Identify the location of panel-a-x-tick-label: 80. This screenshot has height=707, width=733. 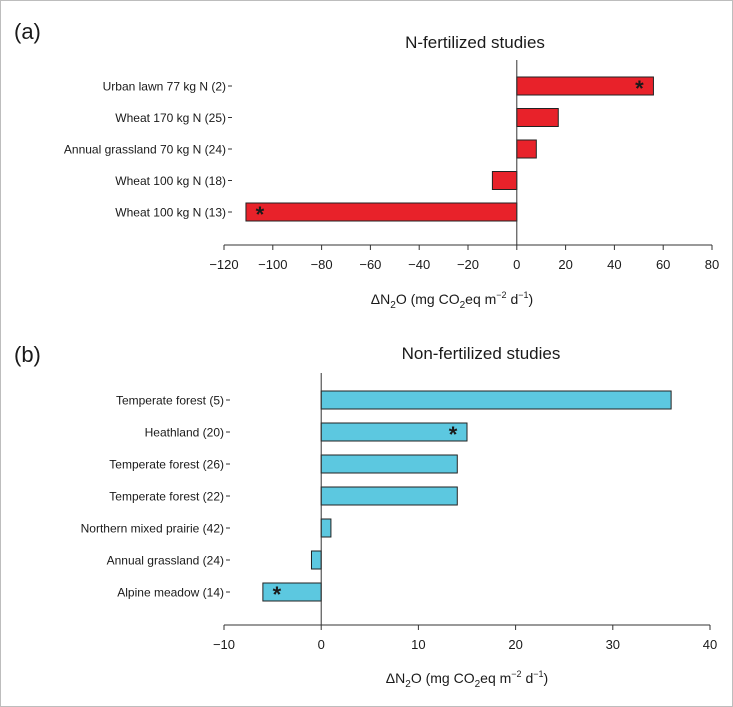
(712, 264).